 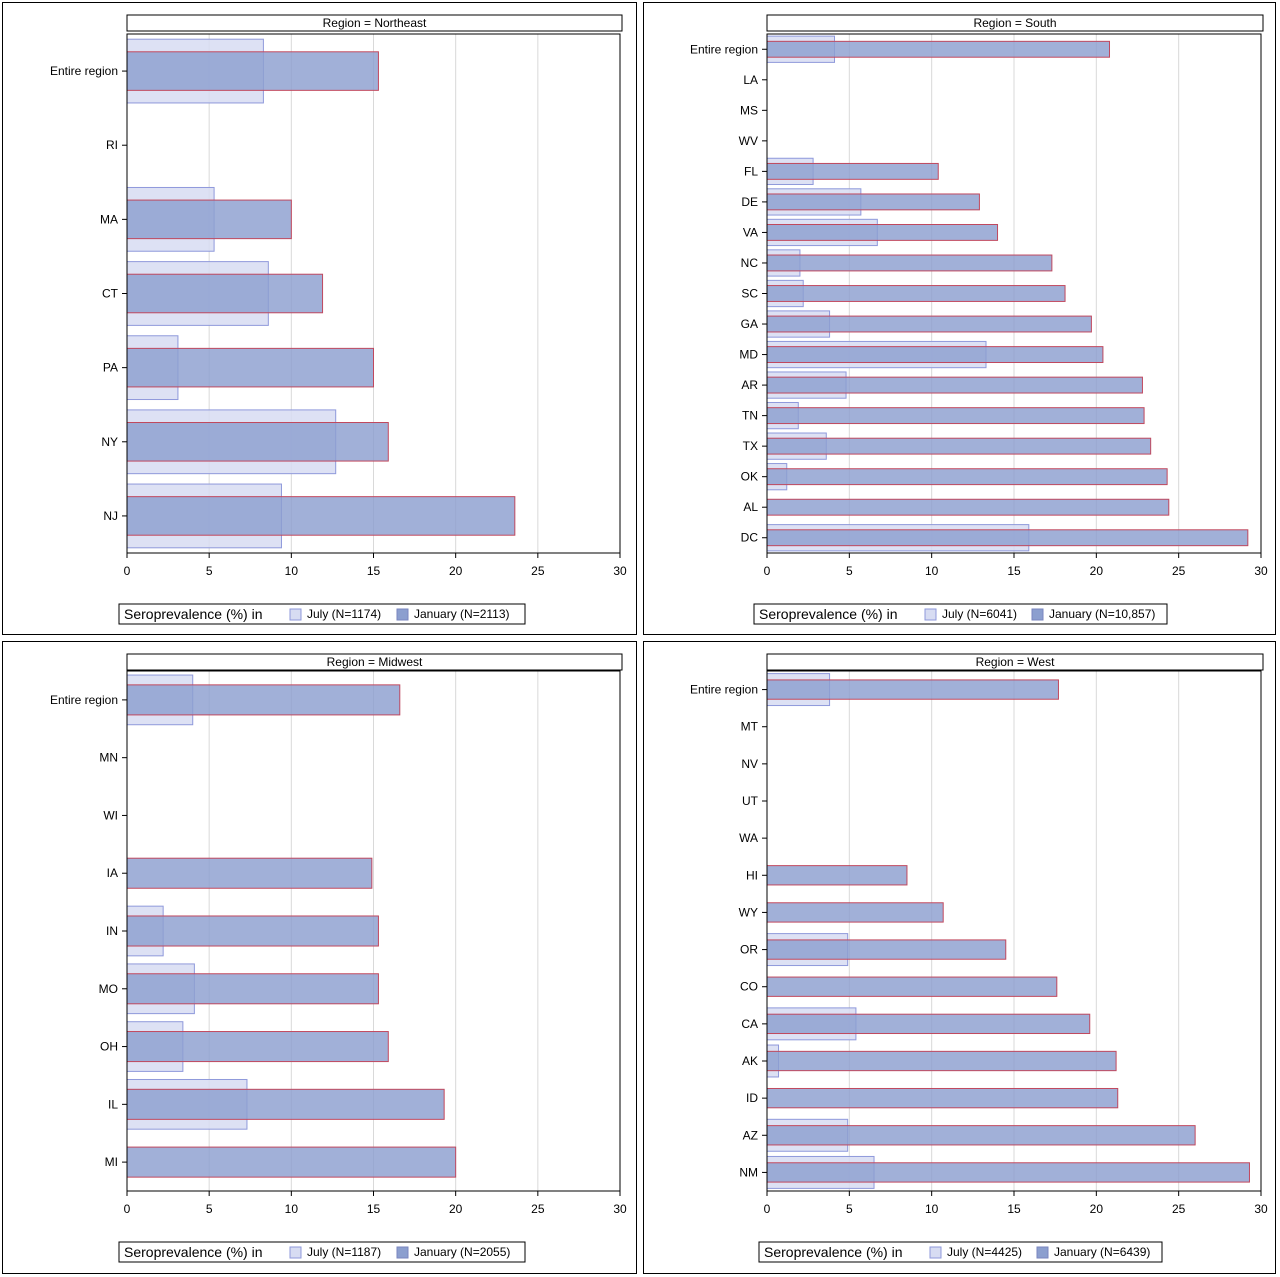 I want to click on legend-label-january: January (N=2055), so click(x=462, y=1252).